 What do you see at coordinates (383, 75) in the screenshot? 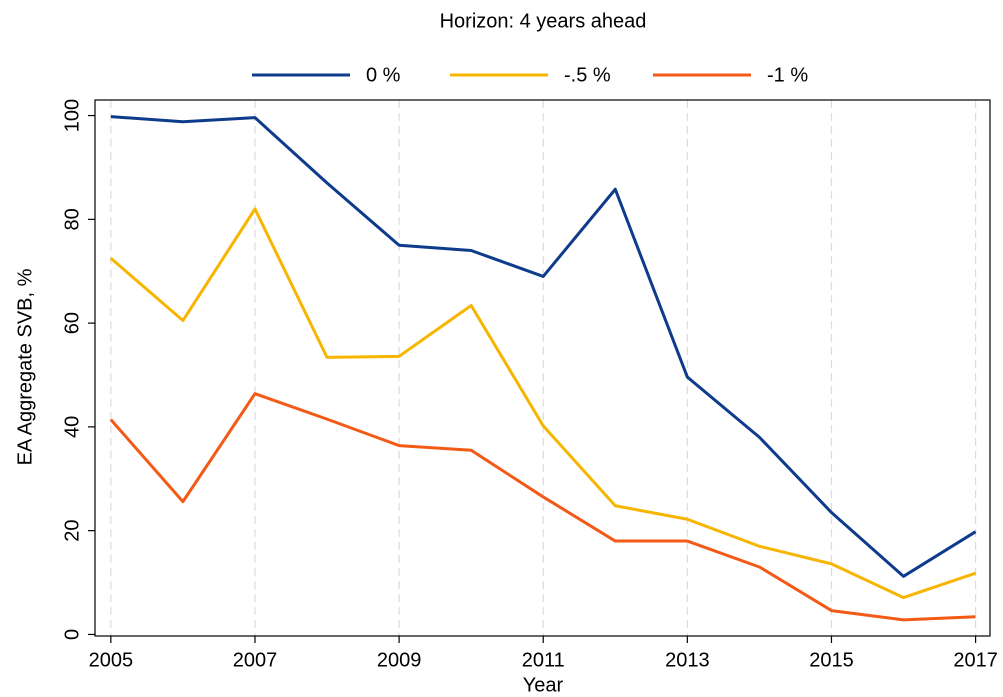
I see `legend-label: 0 %` at bounding box center [383, 75].